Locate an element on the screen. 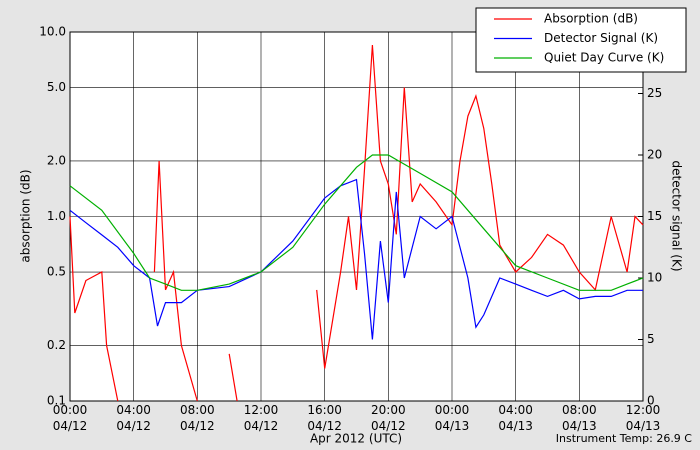 This screenshot has height=450, width=700. y2-tick-label: 5 is located at coordinates (651, 339).